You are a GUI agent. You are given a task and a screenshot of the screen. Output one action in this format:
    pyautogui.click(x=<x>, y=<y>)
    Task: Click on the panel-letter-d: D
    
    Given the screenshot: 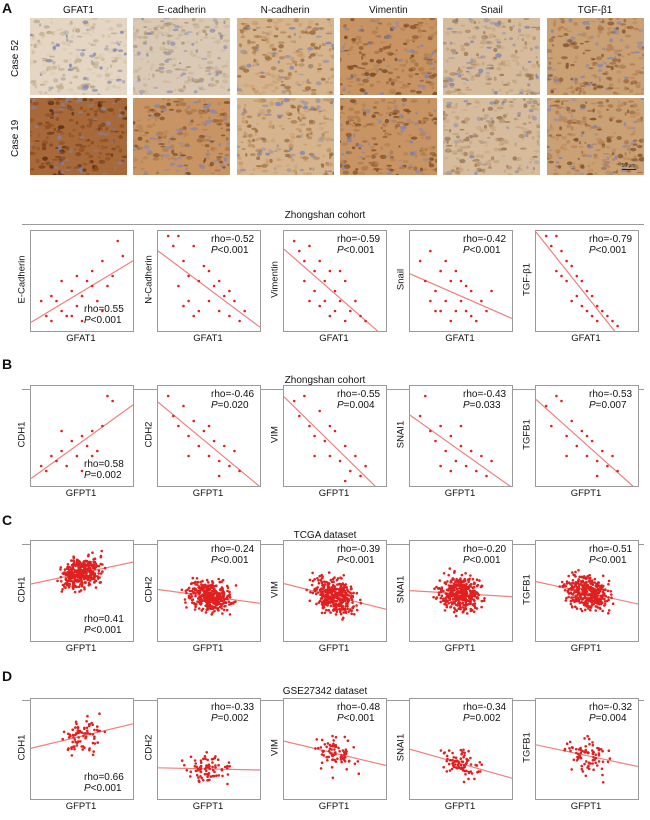 What is the action you would take?
    pyautogui.click(x=7, y=676)
    